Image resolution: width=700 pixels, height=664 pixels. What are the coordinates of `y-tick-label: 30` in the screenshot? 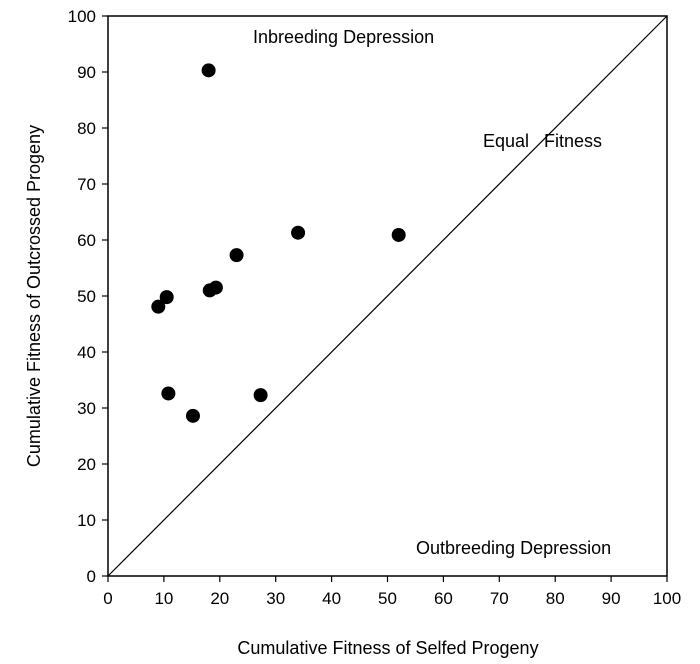 It's located at (86, 408).